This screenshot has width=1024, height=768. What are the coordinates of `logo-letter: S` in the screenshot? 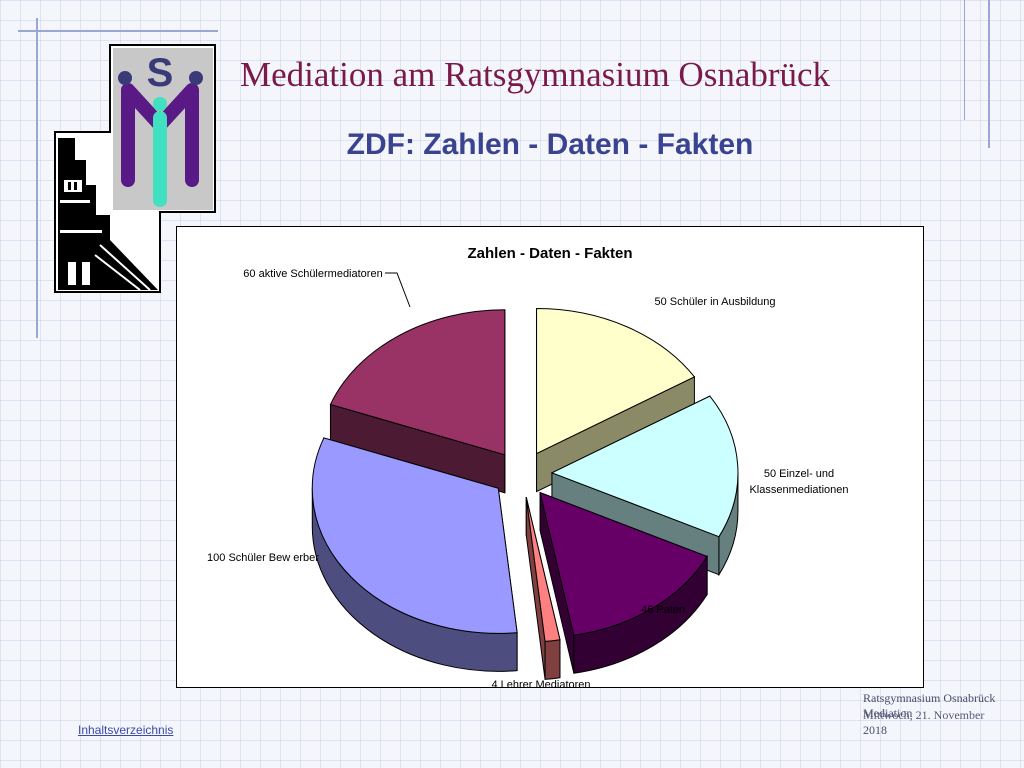 It's located at (160, 73).